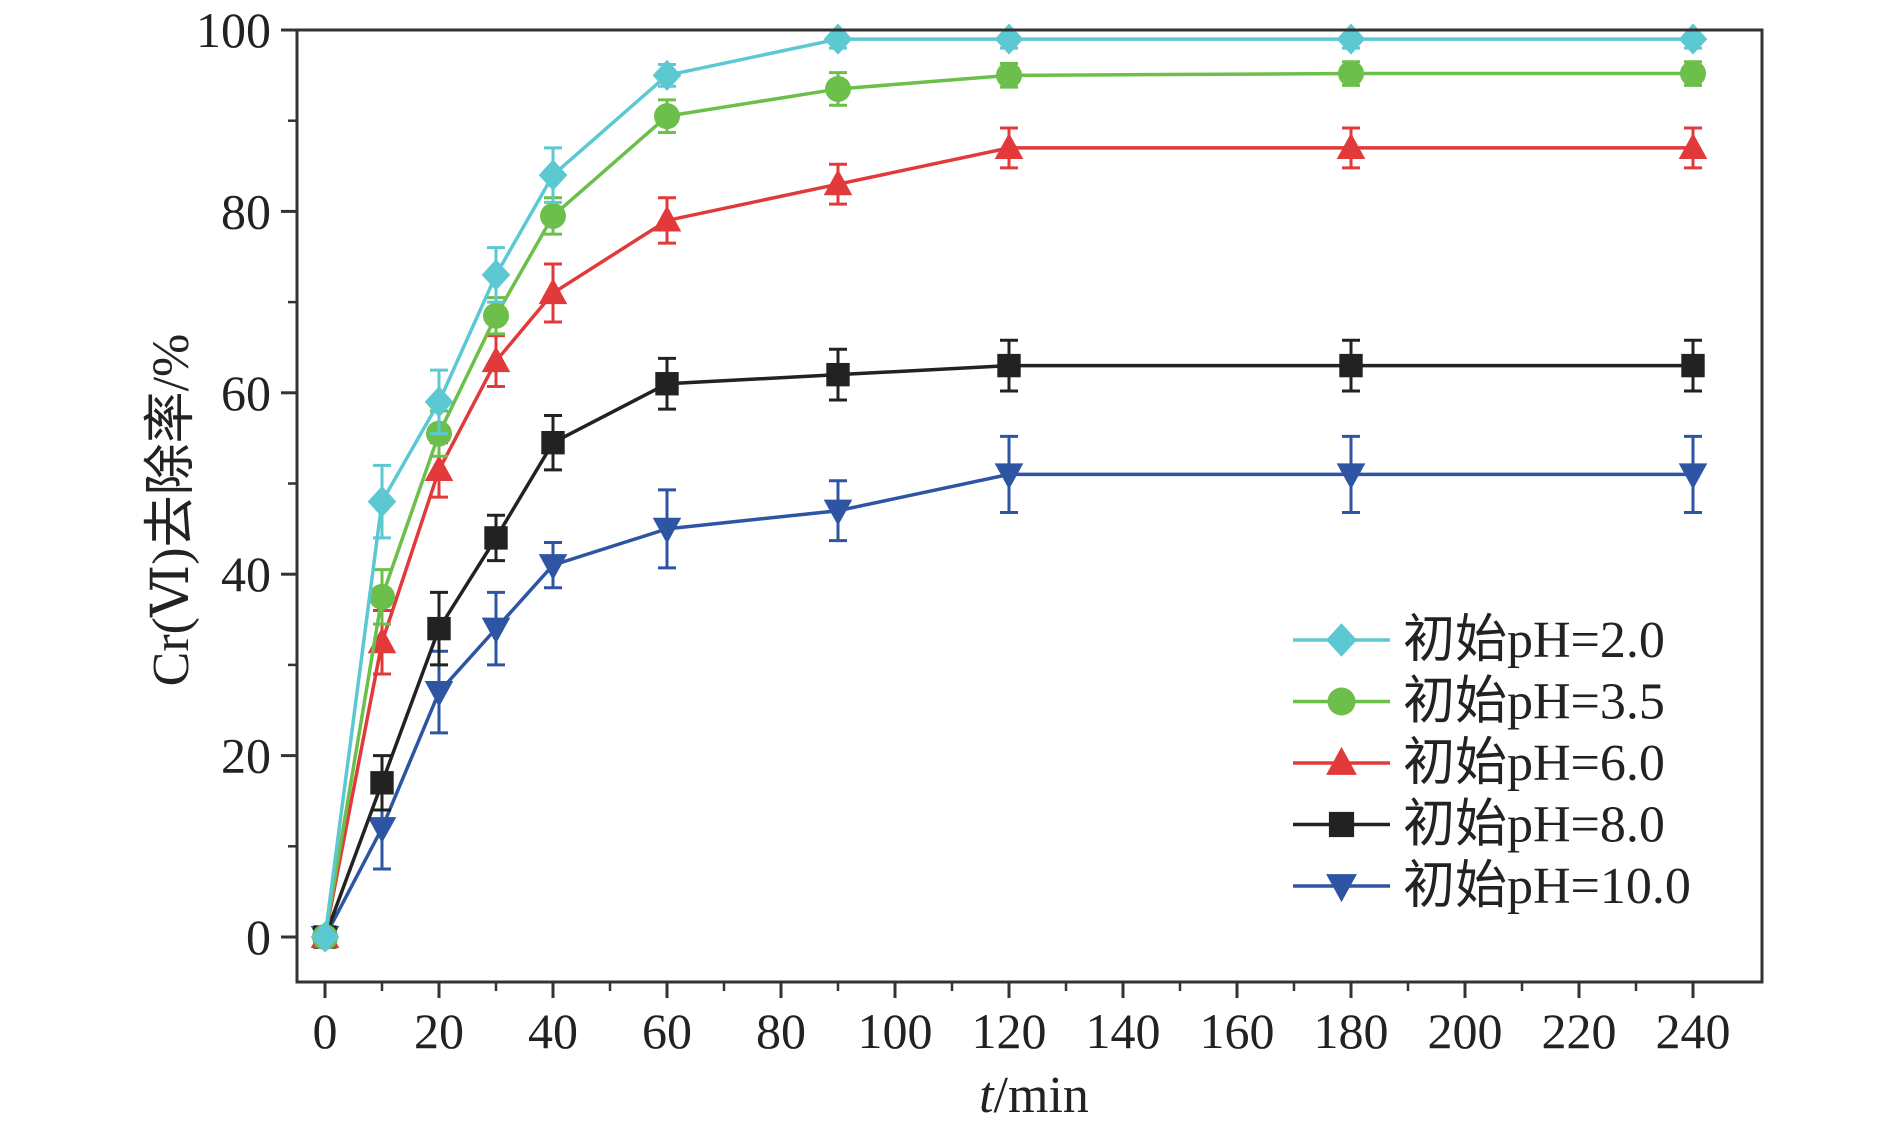 This screenshot has width=1890, height=1132. I want to click on y-tick-label: 100, so click(233, 30).